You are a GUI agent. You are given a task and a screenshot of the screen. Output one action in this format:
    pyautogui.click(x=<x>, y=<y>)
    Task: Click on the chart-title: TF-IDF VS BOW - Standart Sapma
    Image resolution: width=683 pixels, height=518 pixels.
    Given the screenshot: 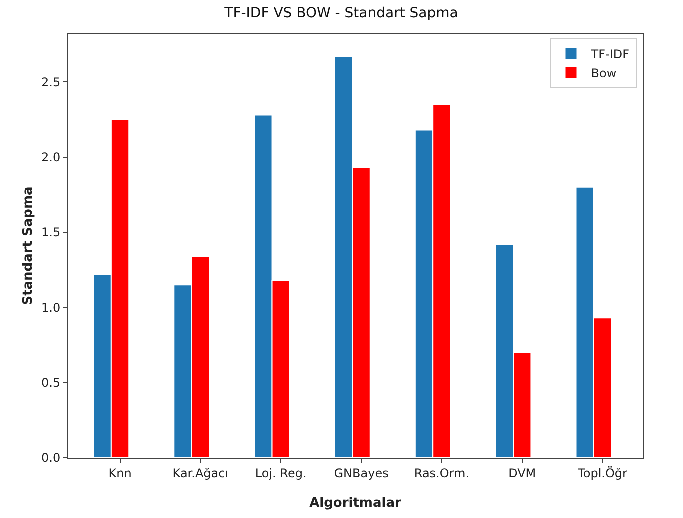 What is the action you would take?
    pyautogui.click(x=341, y=14)
    